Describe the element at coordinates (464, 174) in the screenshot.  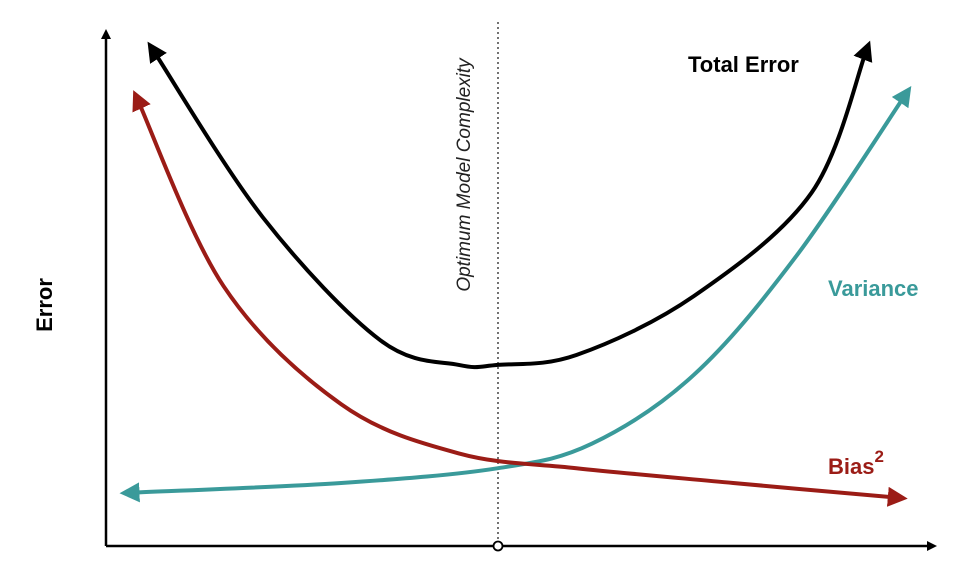
I see `optimum-complexity-label: Optimum Model Complexity` at that location.